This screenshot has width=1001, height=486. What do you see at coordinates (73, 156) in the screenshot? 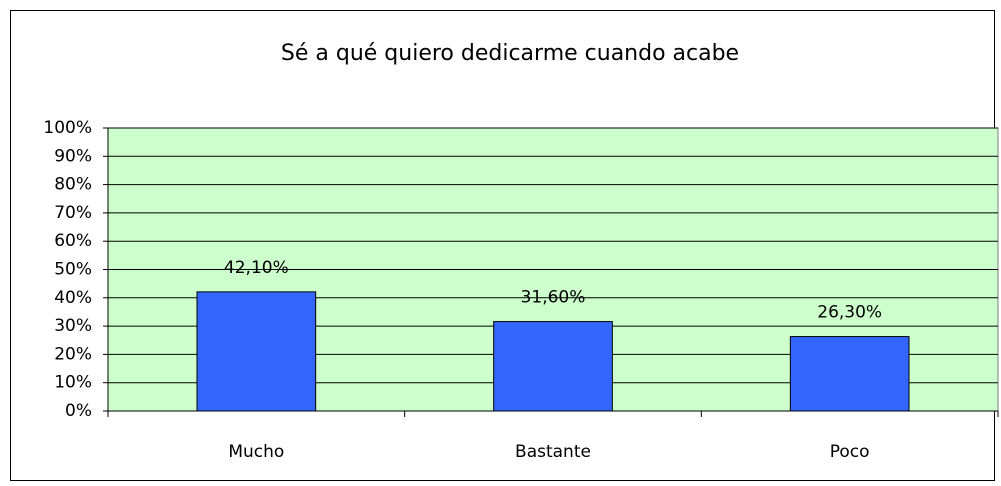
I see `y-tick-label: 90%` at bounding box center [73, 156].